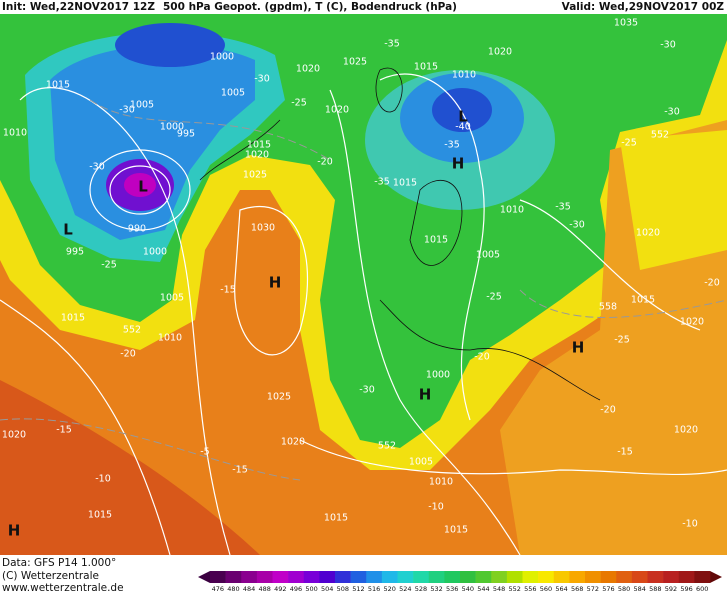 Image resolution: width=727 pixels, height=593 pixels. Describe the element at coordinates (59, 563) in the screenshot. I see `data-source: Data: GFS P14 1.000°` at that location.